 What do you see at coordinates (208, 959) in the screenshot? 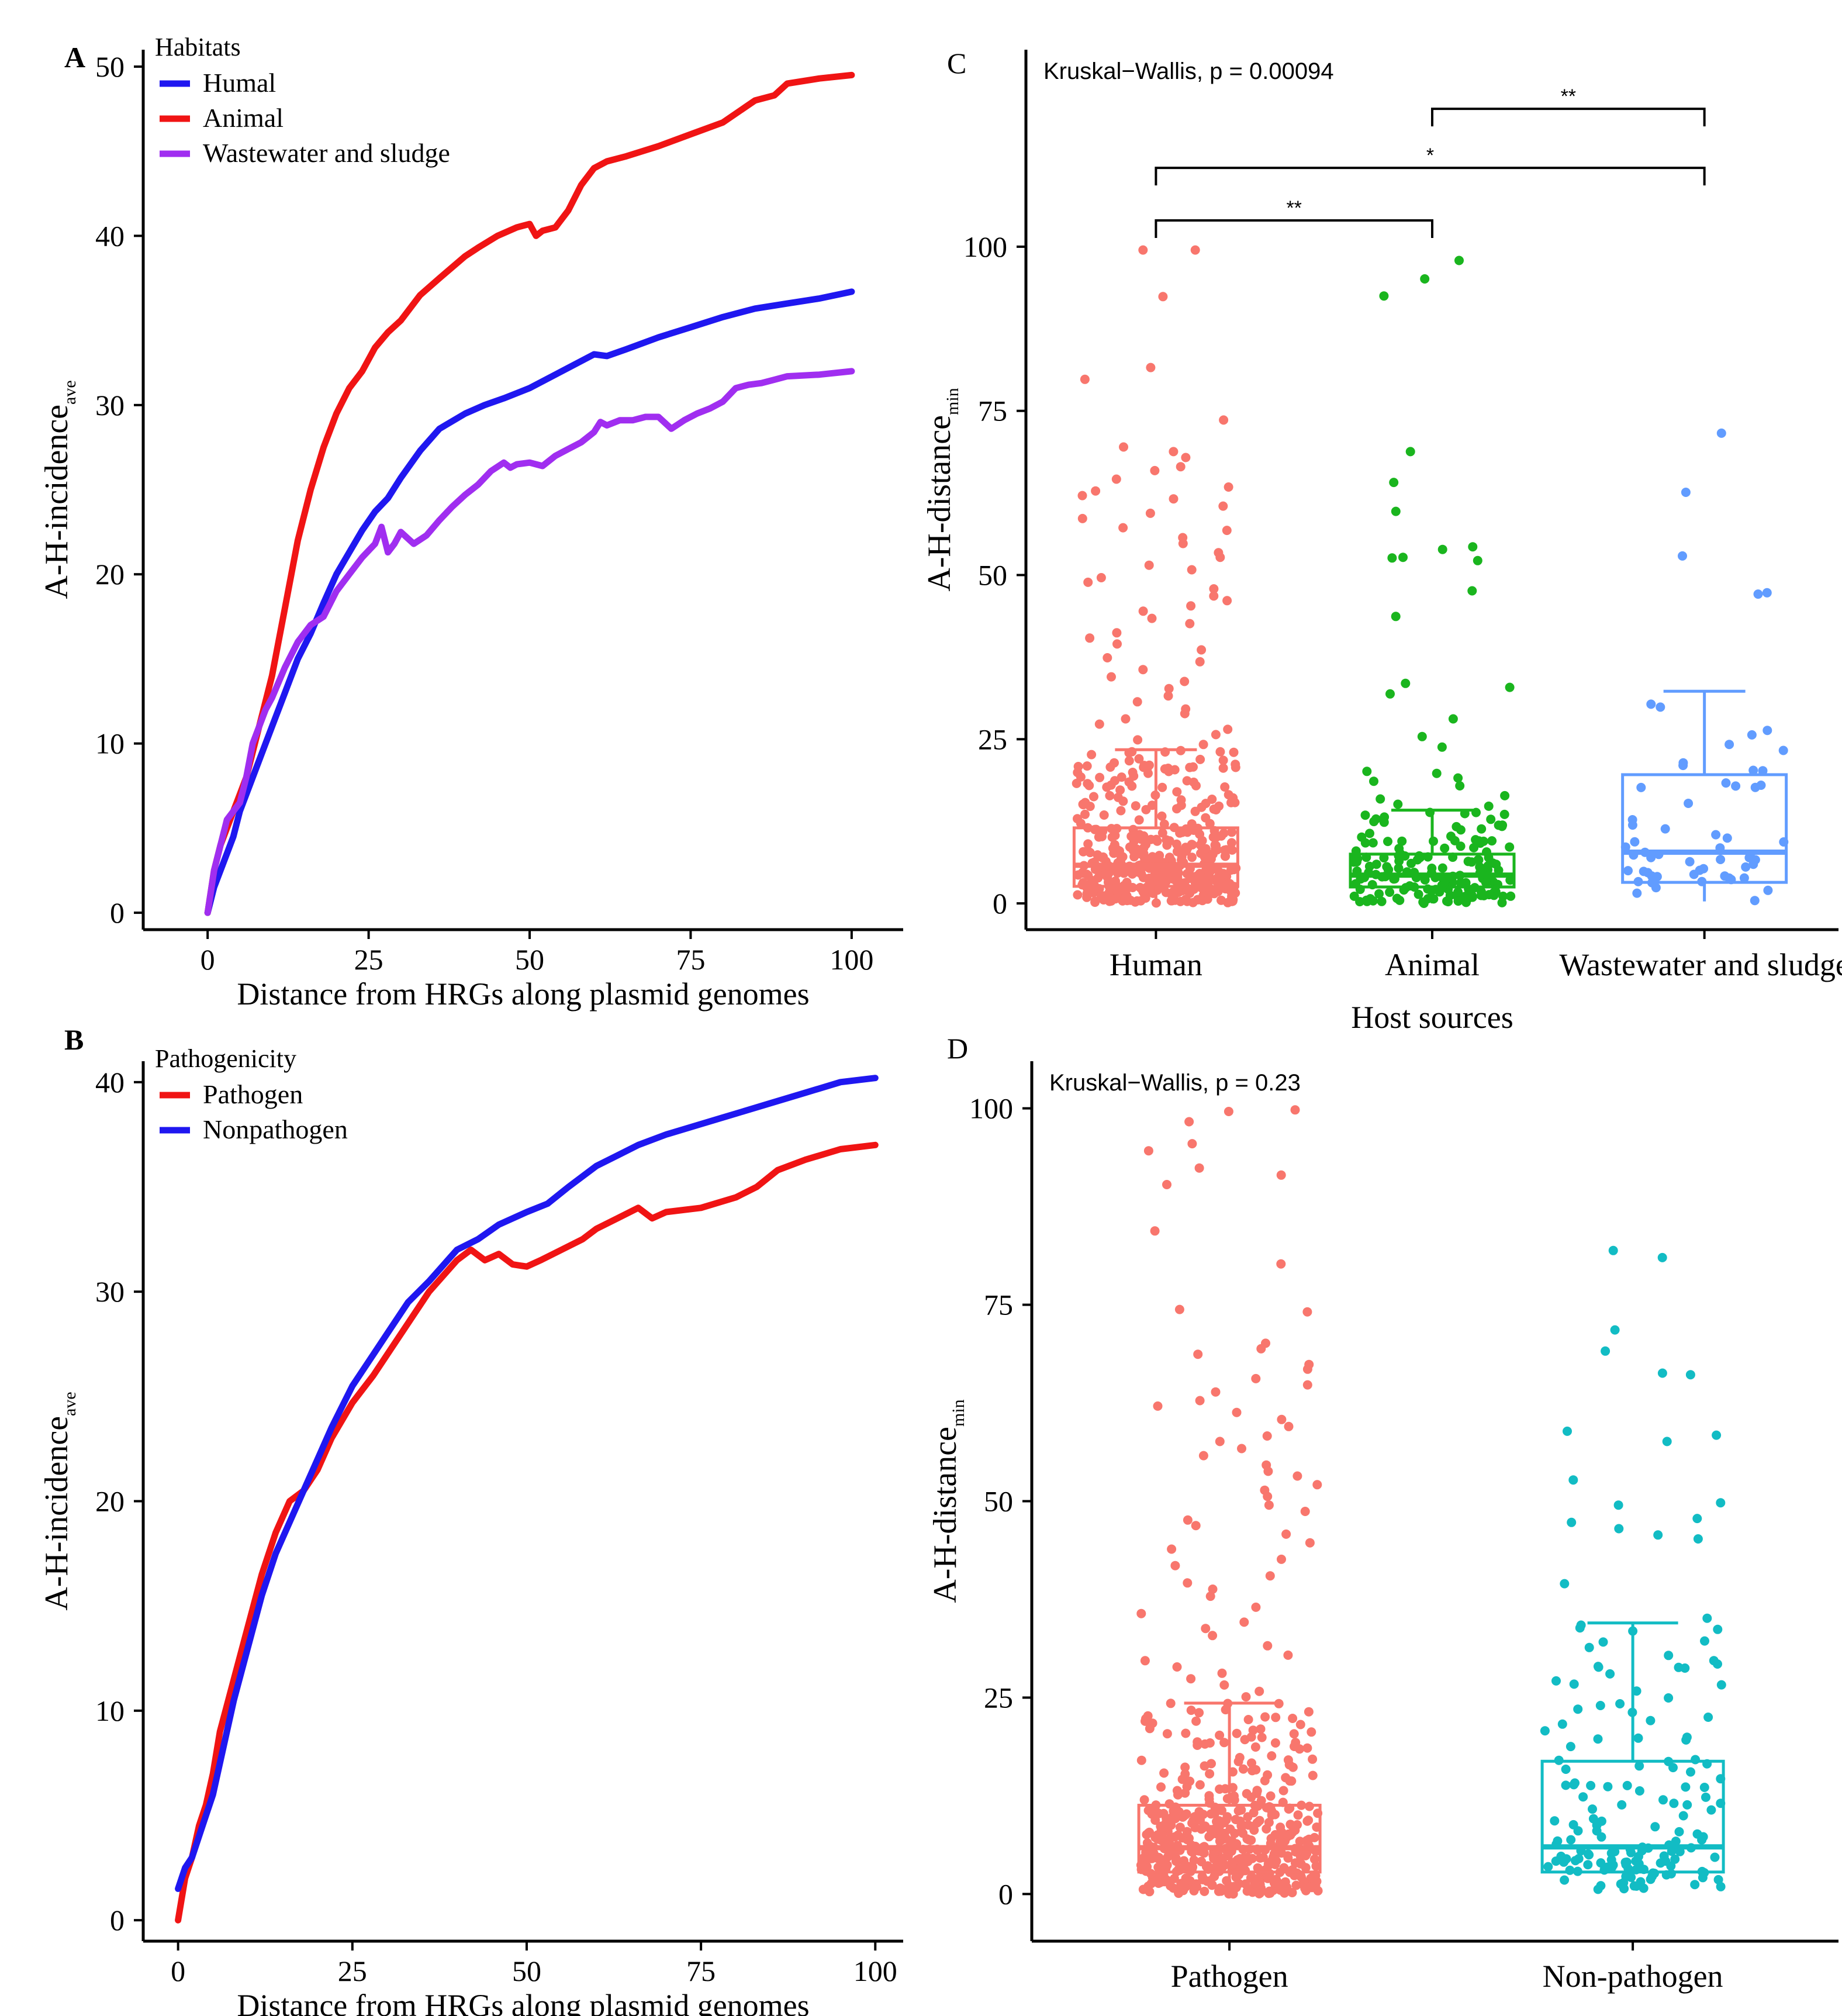
I see `x-tick-label: 0` at bounding box center [208, 959].